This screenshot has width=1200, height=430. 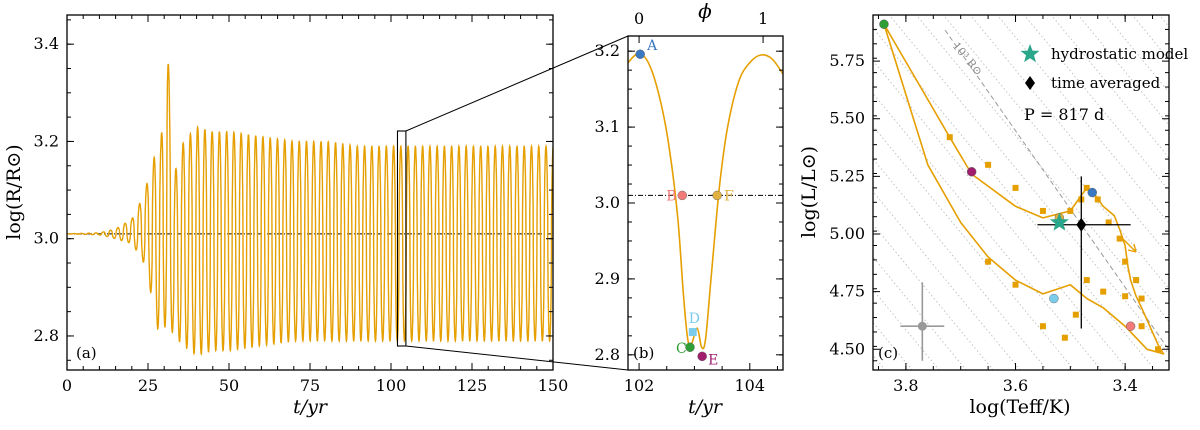 What do you see at coordinates (1081, 224) in the screenshot?
I see `time-averaged-marker` at bounding box center [1081, 224].